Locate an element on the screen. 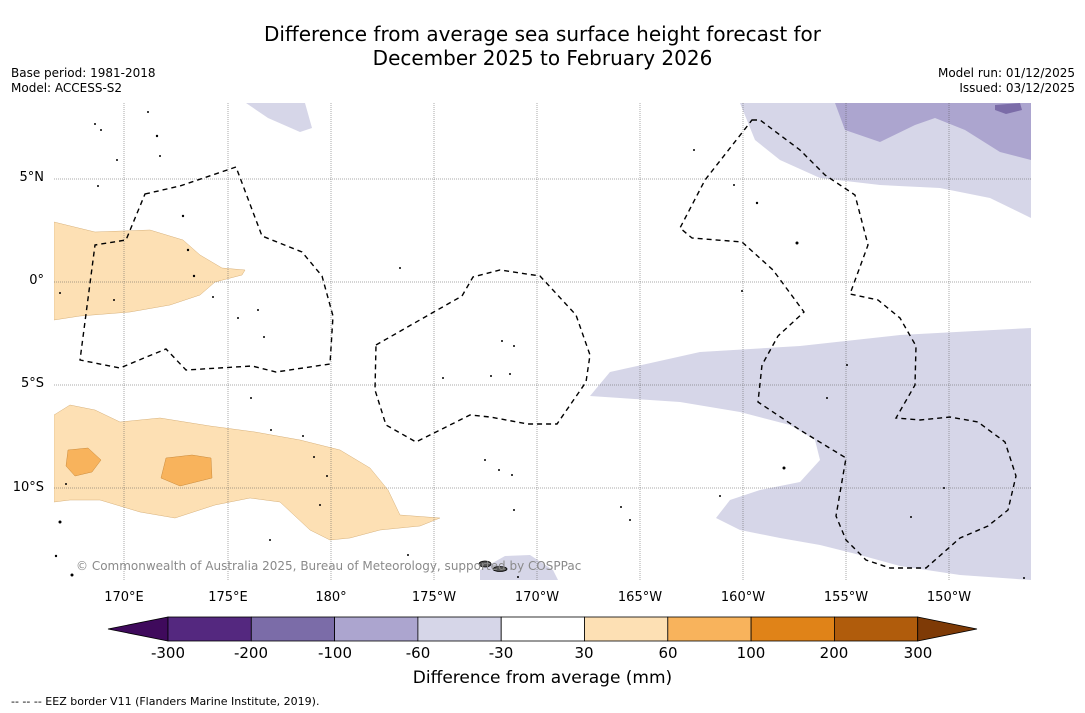 The image size is (1085, 713). lat-label-5n: 5°N is located at coordinates (32, 177).